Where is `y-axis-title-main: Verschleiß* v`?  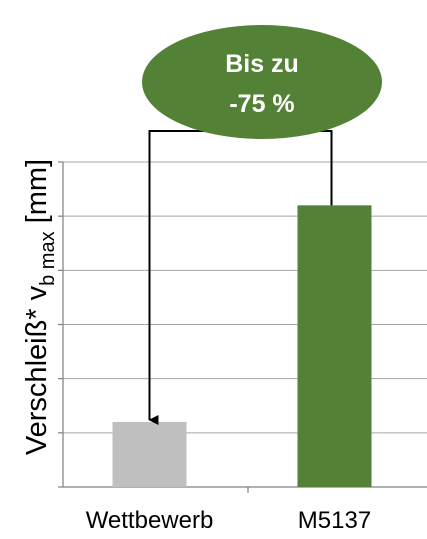 y-axis-title-main: Verschleiß* v is located at coordinates (37, 370).